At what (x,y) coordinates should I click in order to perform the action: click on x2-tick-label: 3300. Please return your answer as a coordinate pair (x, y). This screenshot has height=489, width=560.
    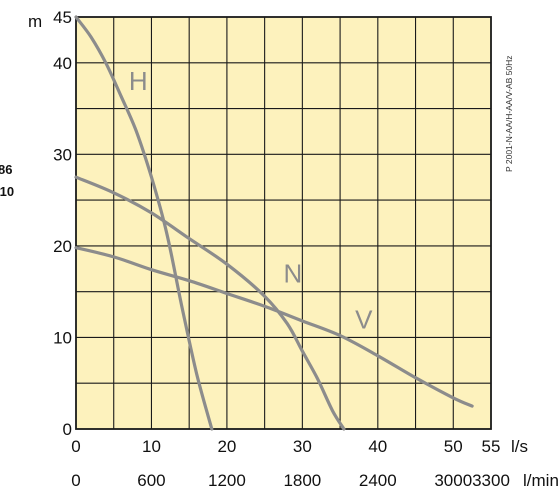
    Looking at the image, I should click on (491, 480).